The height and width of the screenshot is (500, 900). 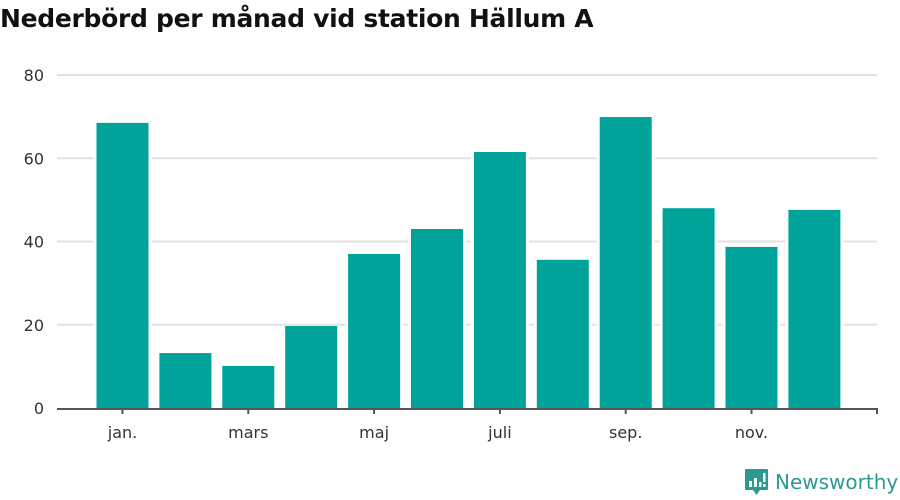 What do you see at coordinates (467, 425) in the screenshot?
I see `x-axis: jan. mars maj juli sep. nov.` at bounding box center [467, 425].